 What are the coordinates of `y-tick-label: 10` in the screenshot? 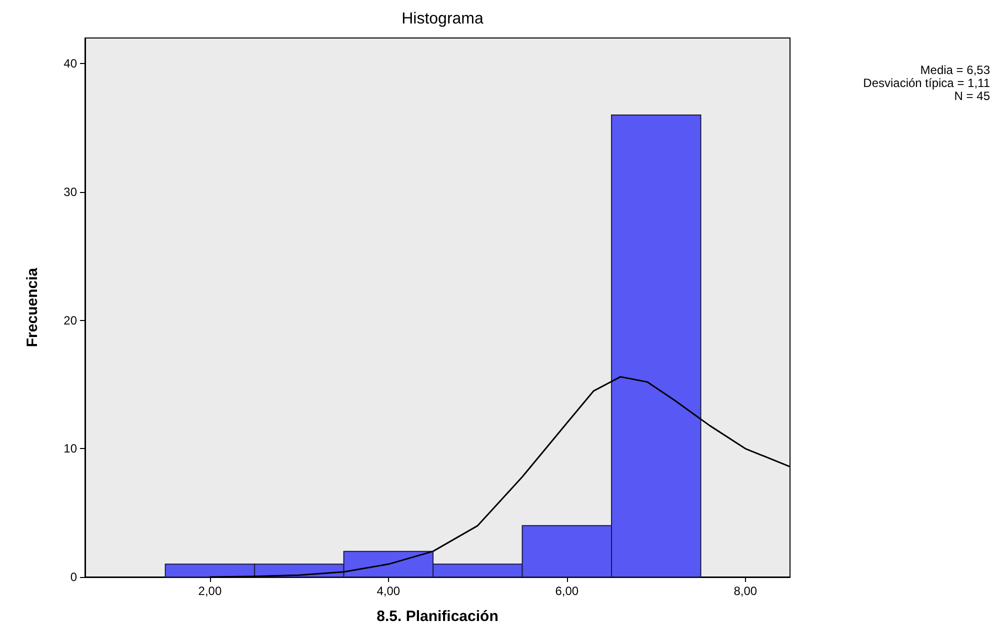 It's located at (71, 449).